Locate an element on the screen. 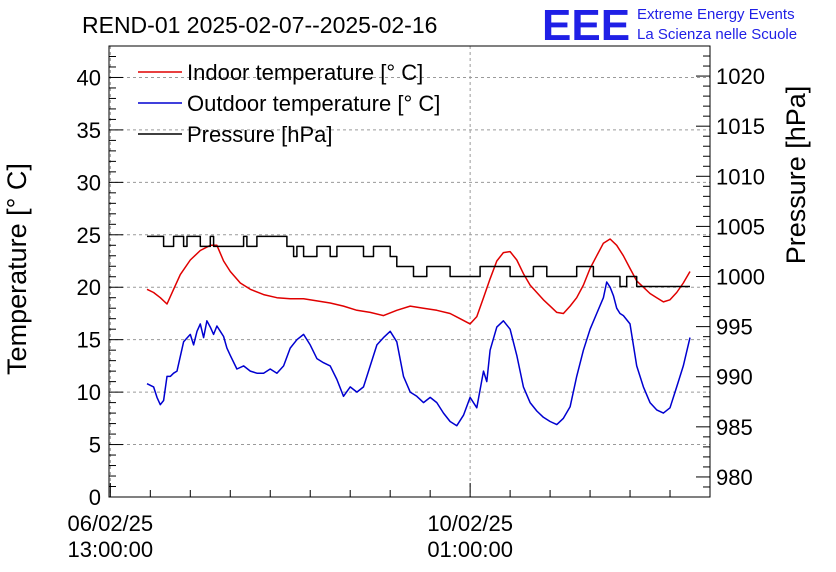 This screenshot has width=836, height=572. y-right-tick-label: 1015 is located at coordinates (740, 126).